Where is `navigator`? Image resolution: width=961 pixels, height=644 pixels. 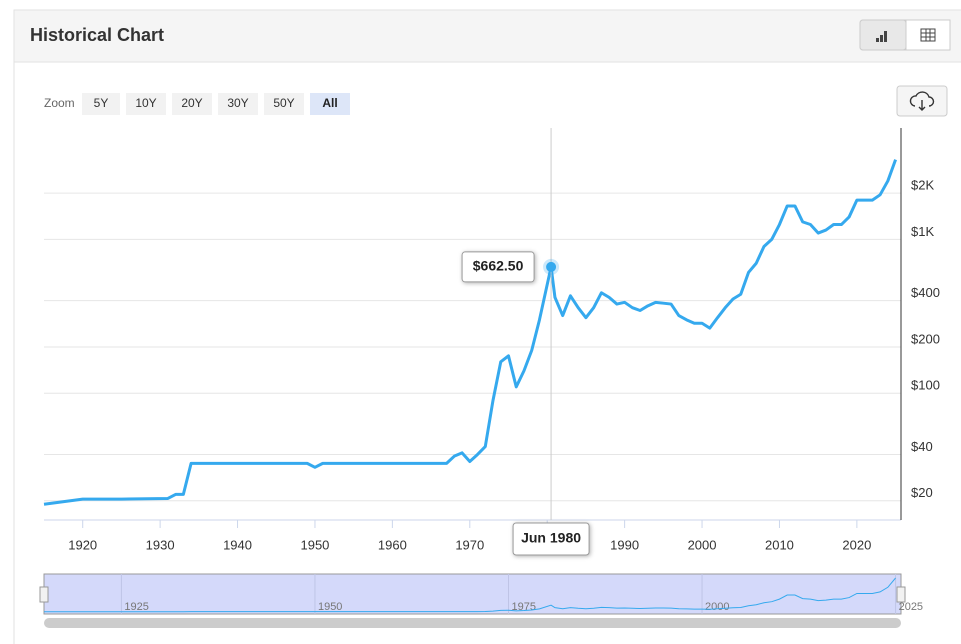 navigator is located at coordinates (472, 594).